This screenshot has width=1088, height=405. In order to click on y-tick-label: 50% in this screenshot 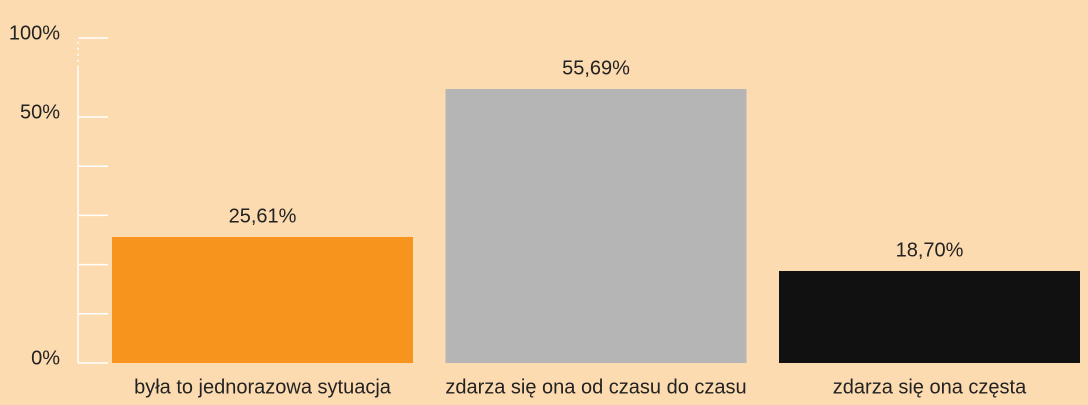, I will do `click(40, 112)`.